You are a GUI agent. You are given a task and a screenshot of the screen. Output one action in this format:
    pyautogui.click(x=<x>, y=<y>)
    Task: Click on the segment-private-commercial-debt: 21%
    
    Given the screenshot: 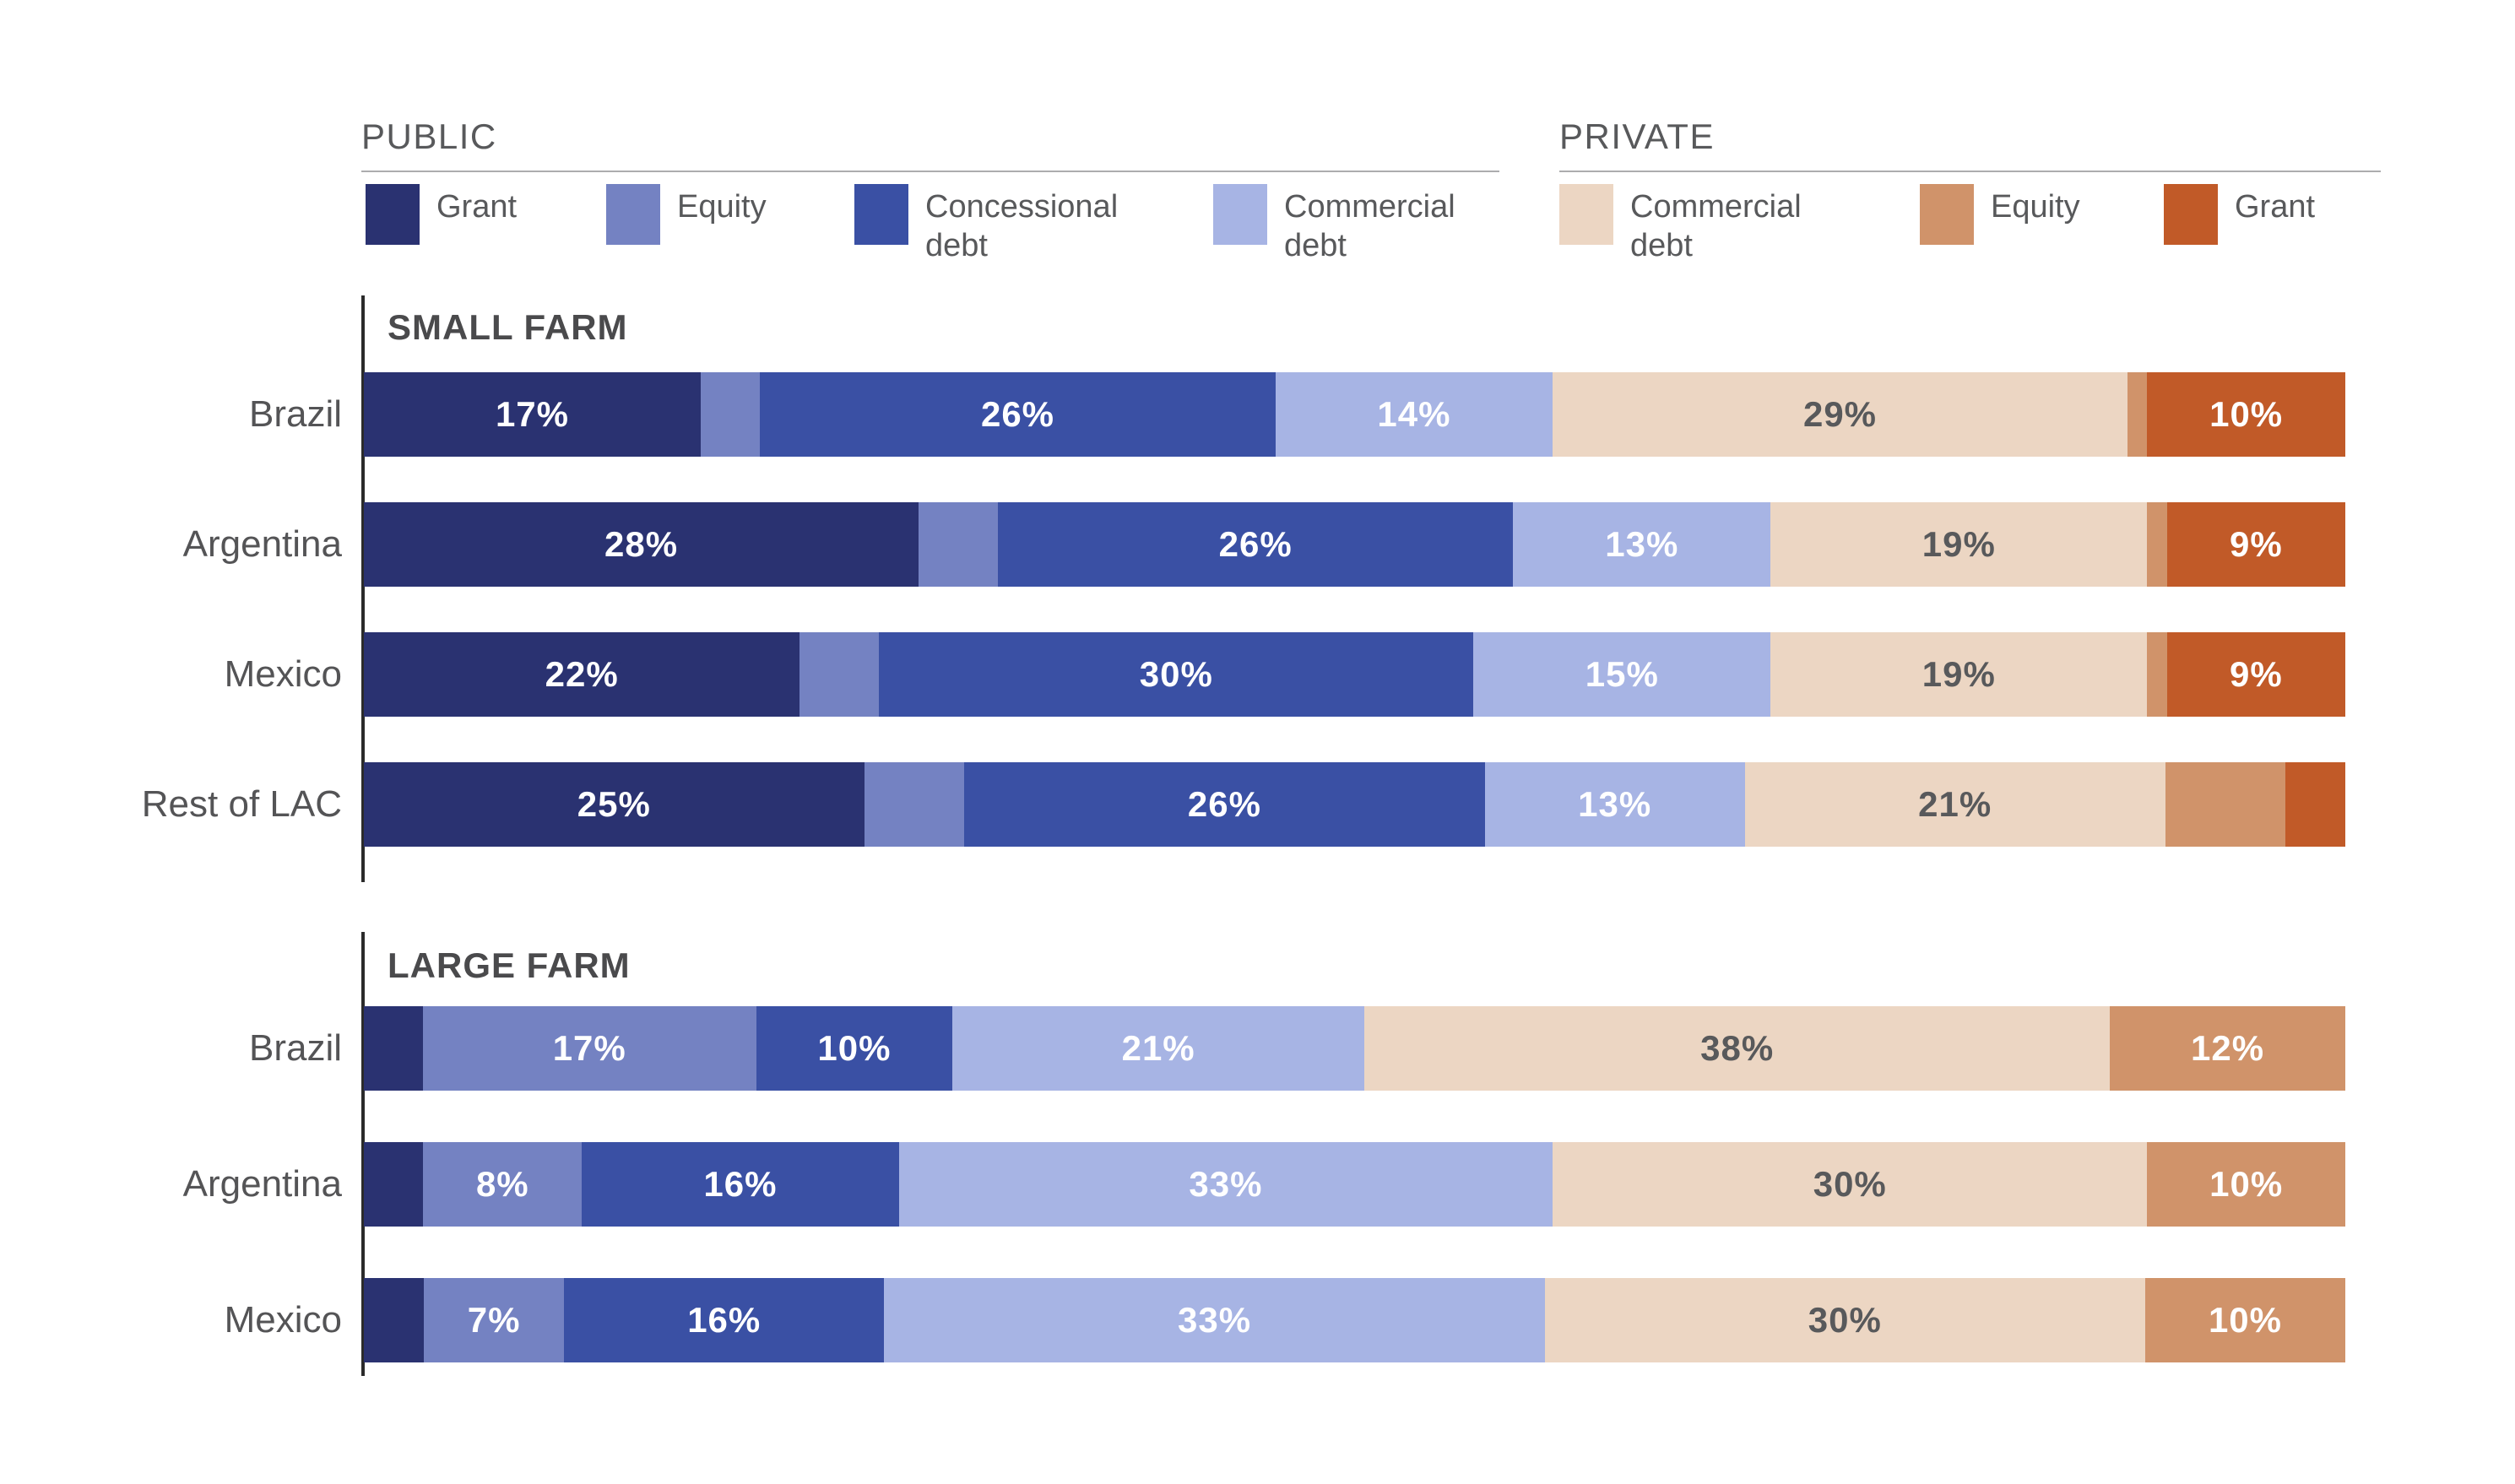 What is the action you would take?
    pyautogui.click(x=1954, y=804)
    